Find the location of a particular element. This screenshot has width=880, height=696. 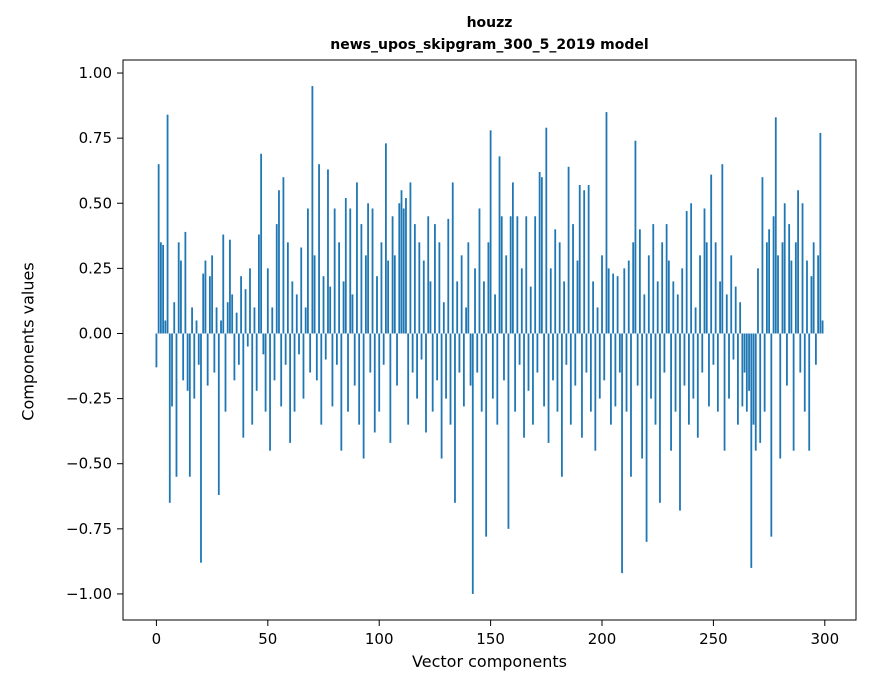

chart-title-line2: news_upos_skipgram_300_5_2019 model is located at coordinates (489, 45).